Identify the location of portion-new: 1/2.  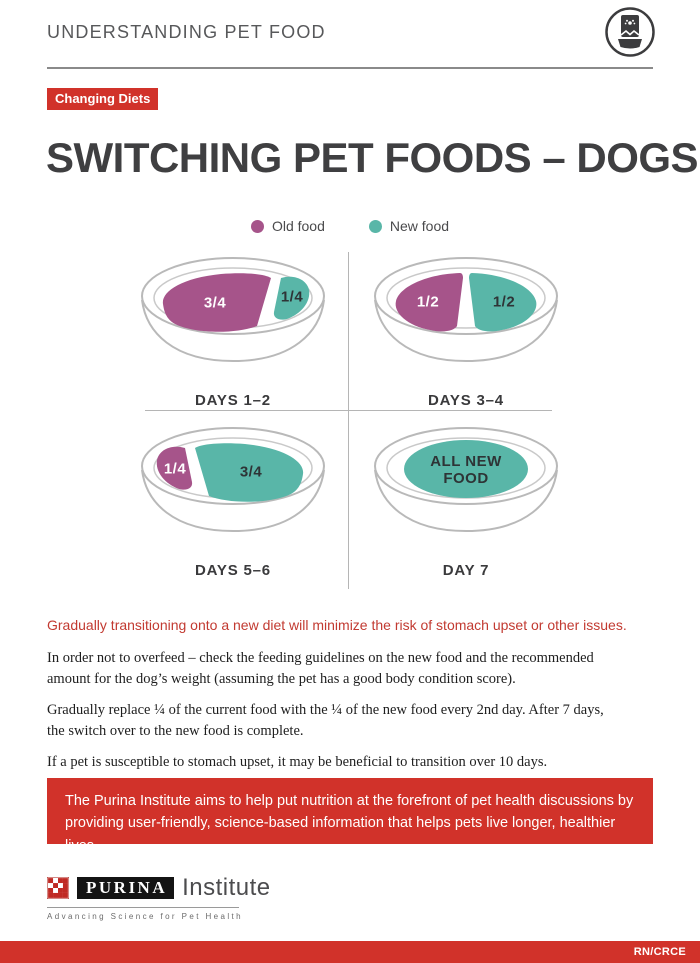
(504, 302).